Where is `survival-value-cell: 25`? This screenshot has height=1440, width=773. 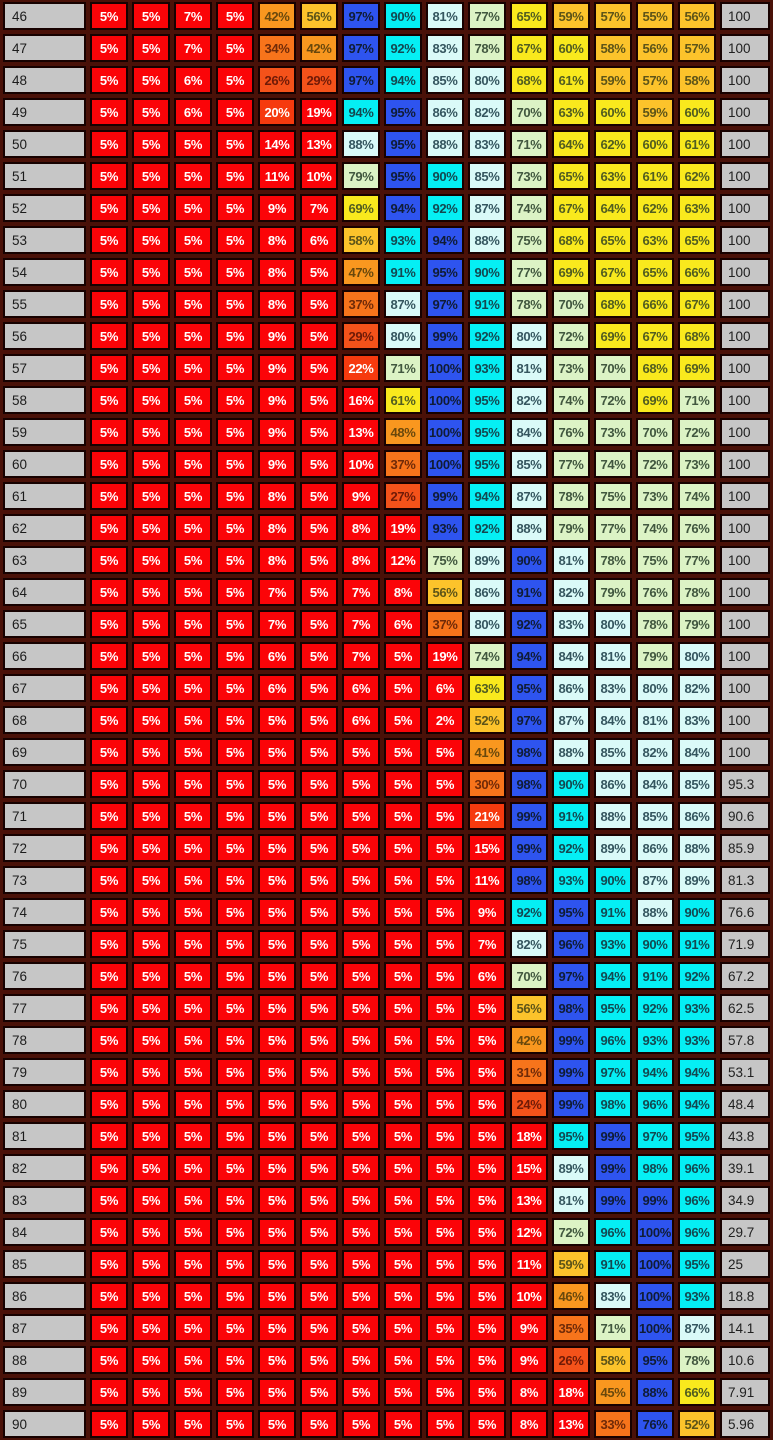 survival-value-cell: 25 is located at coordinates (745, 1264).